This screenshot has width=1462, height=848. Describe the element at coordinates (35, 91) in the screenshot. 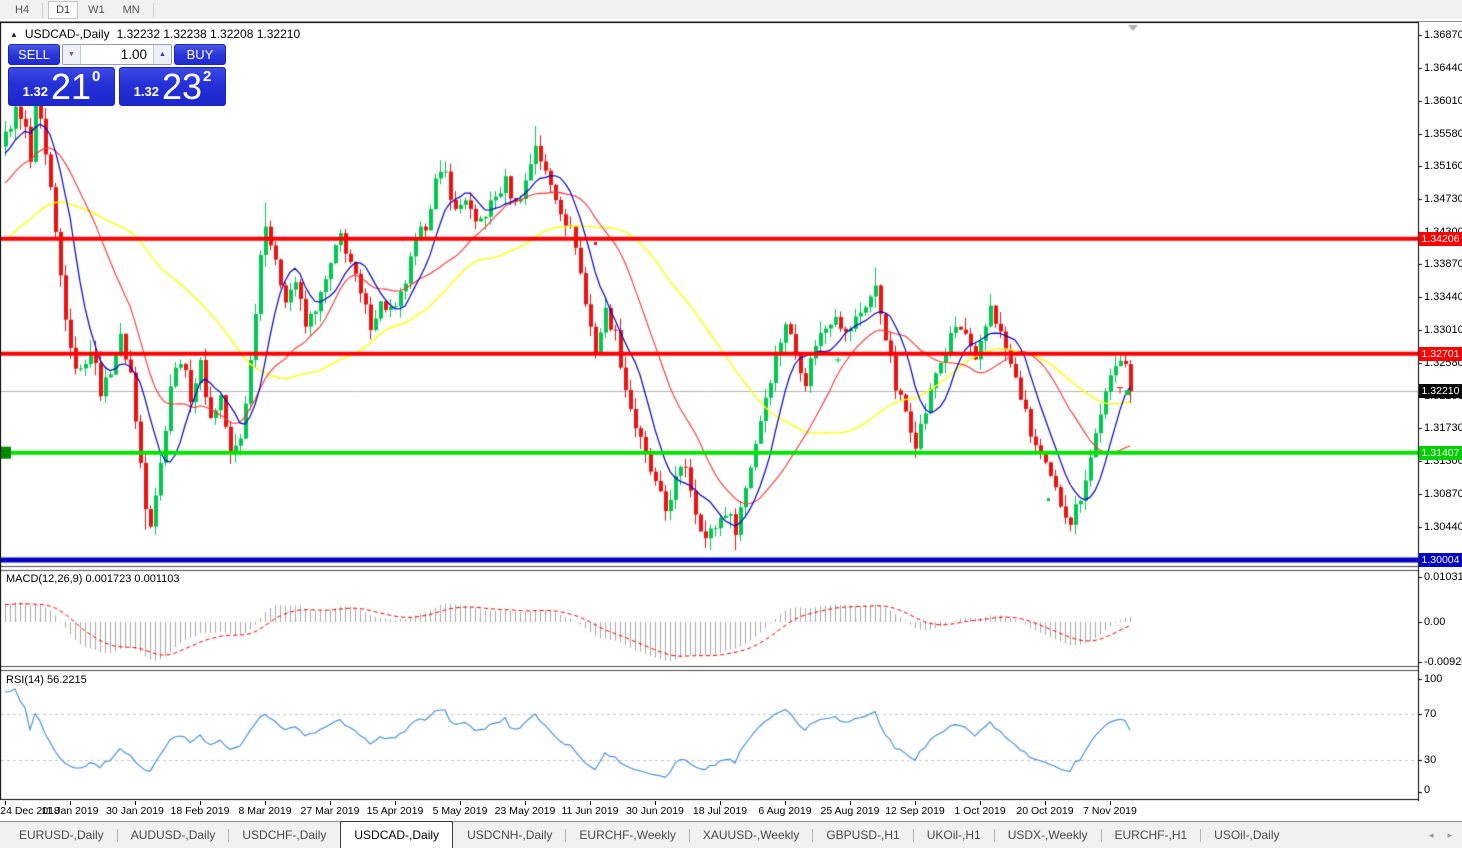

I see `sell-price-prefix: 1.32` at that location.